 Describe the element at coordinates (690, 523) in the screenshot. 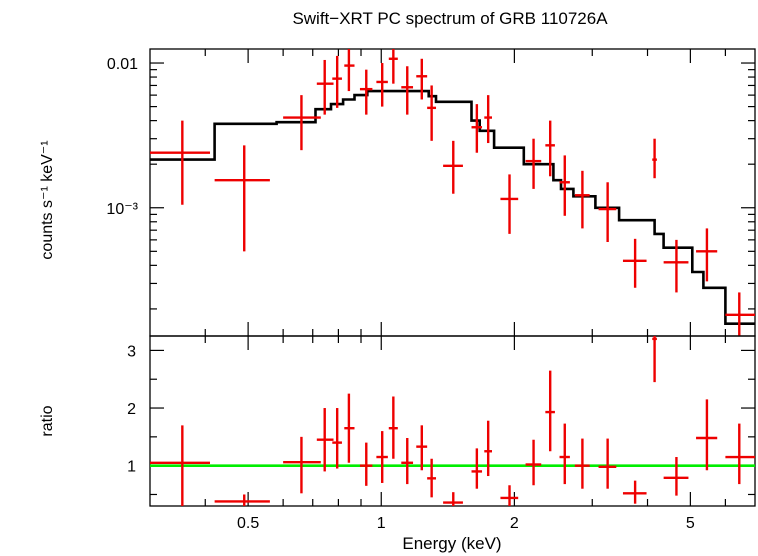

I see `x-tick-label: 5` at that location.